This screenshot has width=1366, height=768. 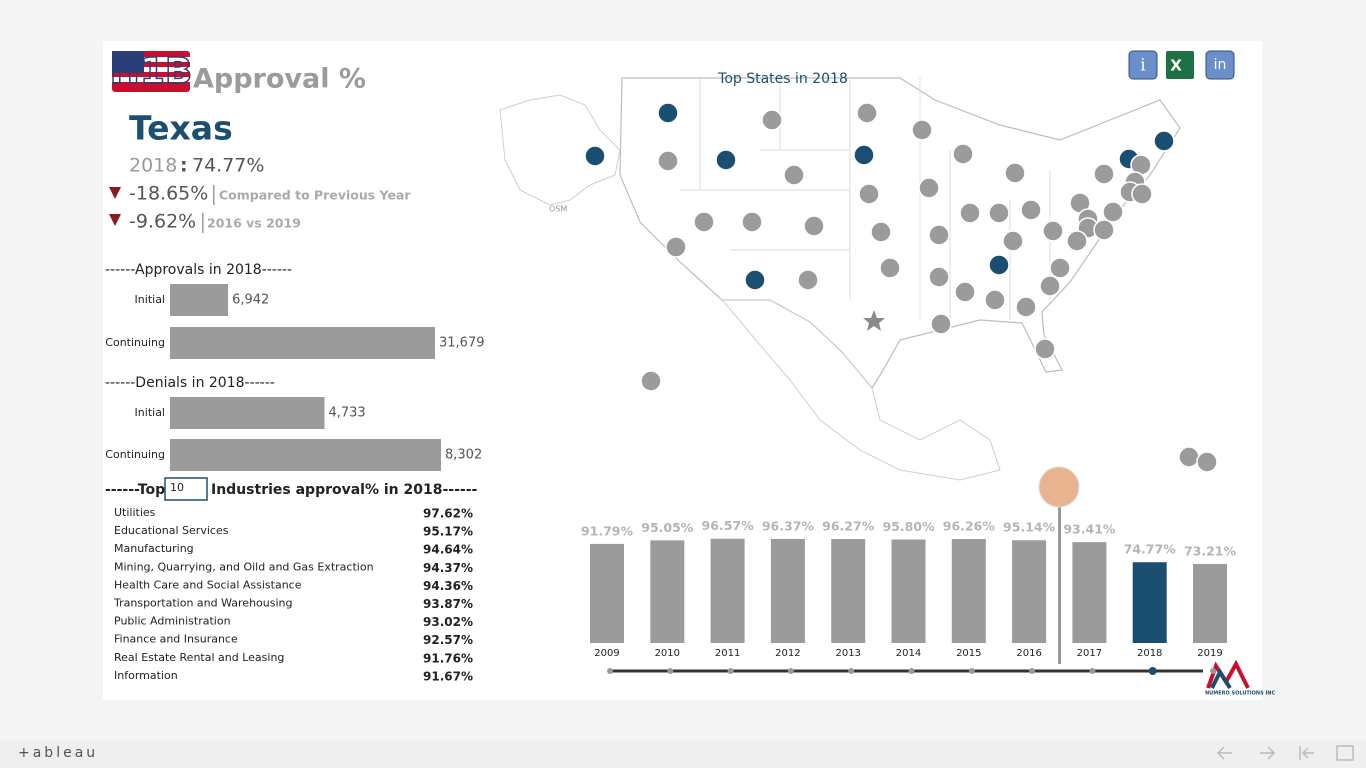 I want to click on x-tick-label: 2014, so click(x=908, y=653).